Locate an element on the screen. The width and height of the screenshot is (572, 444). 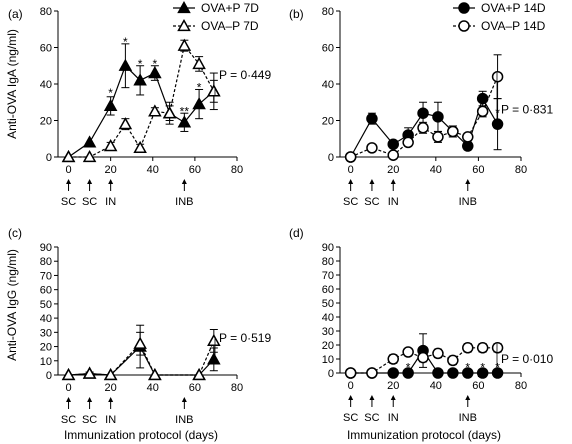
panel-label: (a) is located at coordinates (15, 14).